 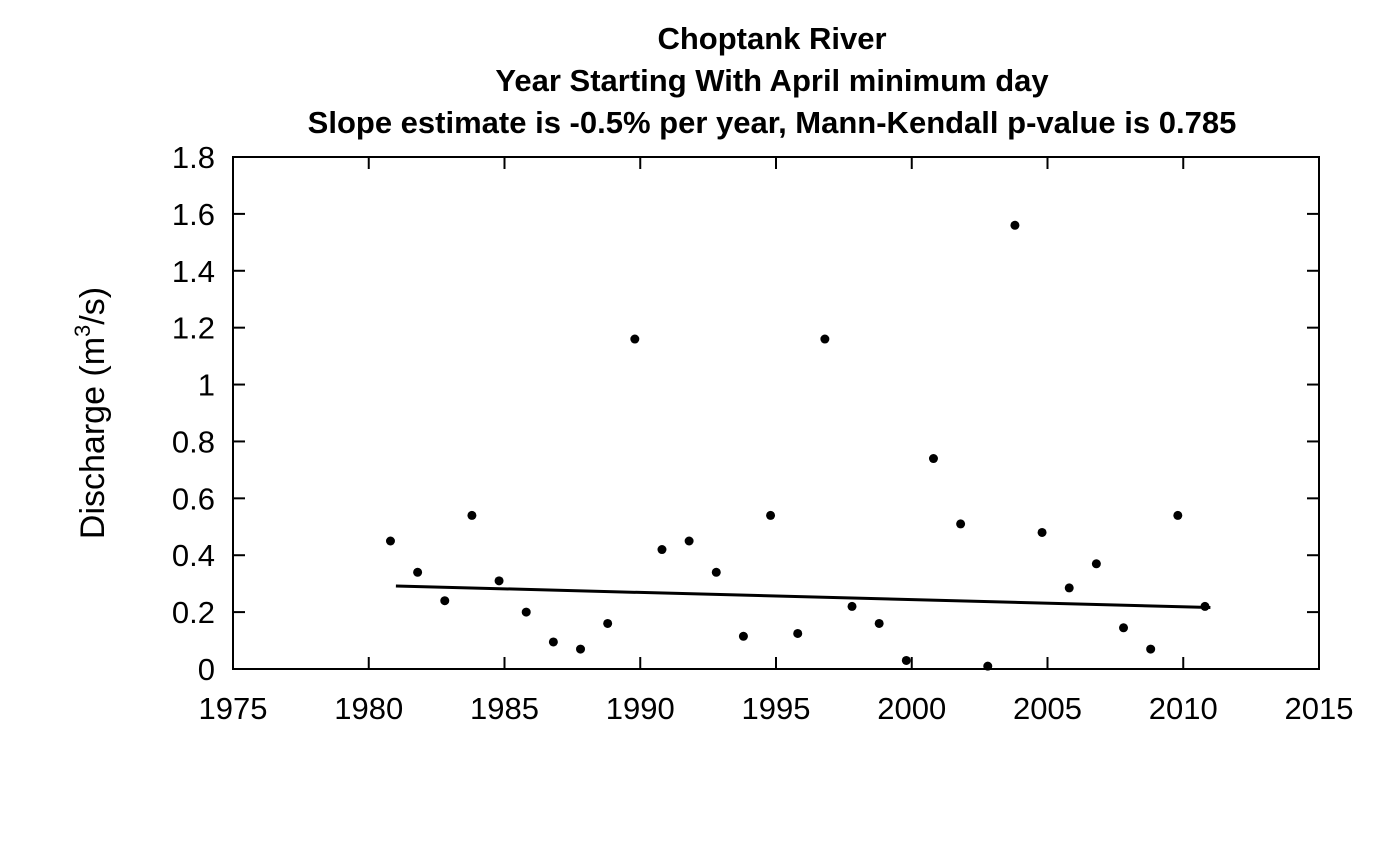 What do you see at coordinates (206, 385) in the screenshot?
I see `y-tick-label: 1` at bounding box center [206, 385].